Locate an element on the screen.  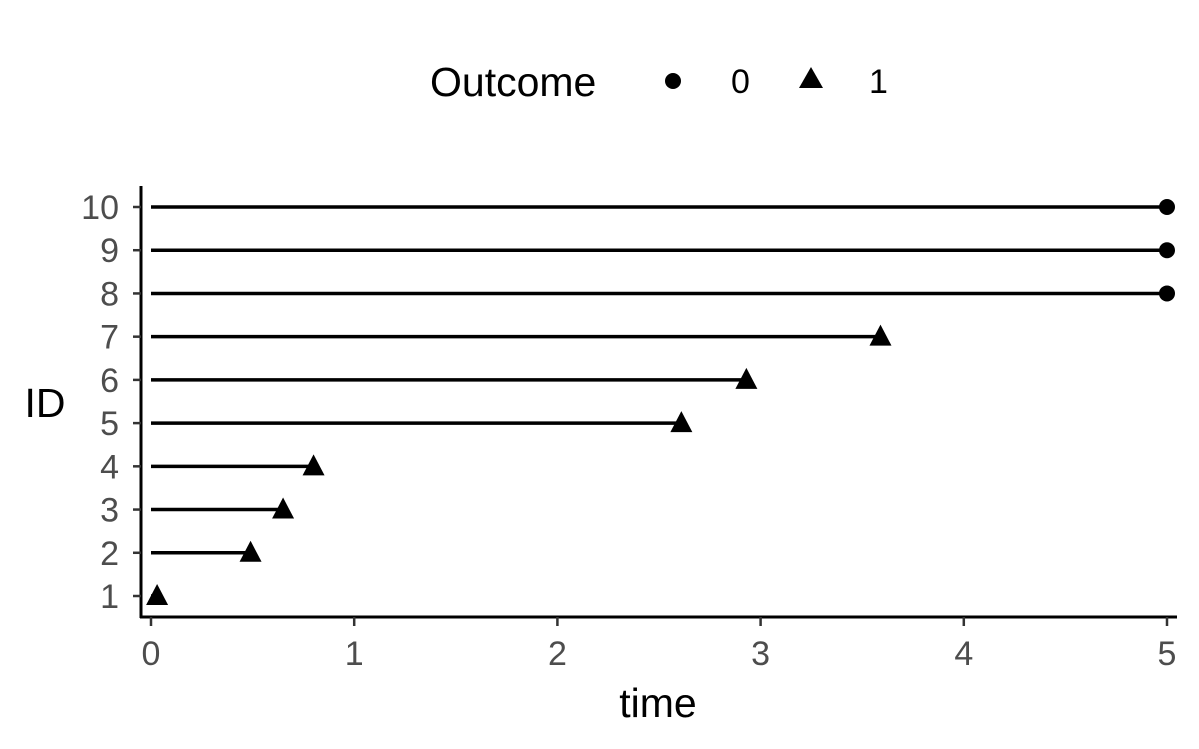
x-tick-label: 0 is located at coordinates (151, 654).